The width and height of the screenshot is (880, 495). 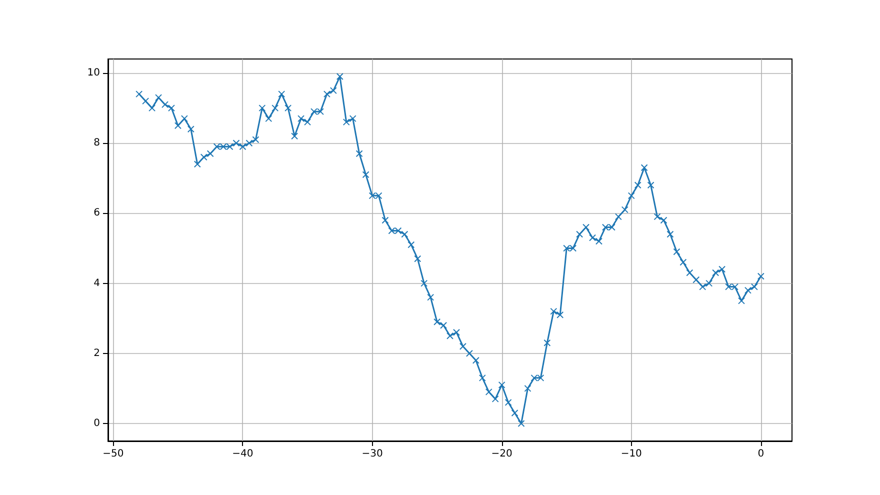 I want to click on y-tick-label: 10, so click(x=93, y=73).